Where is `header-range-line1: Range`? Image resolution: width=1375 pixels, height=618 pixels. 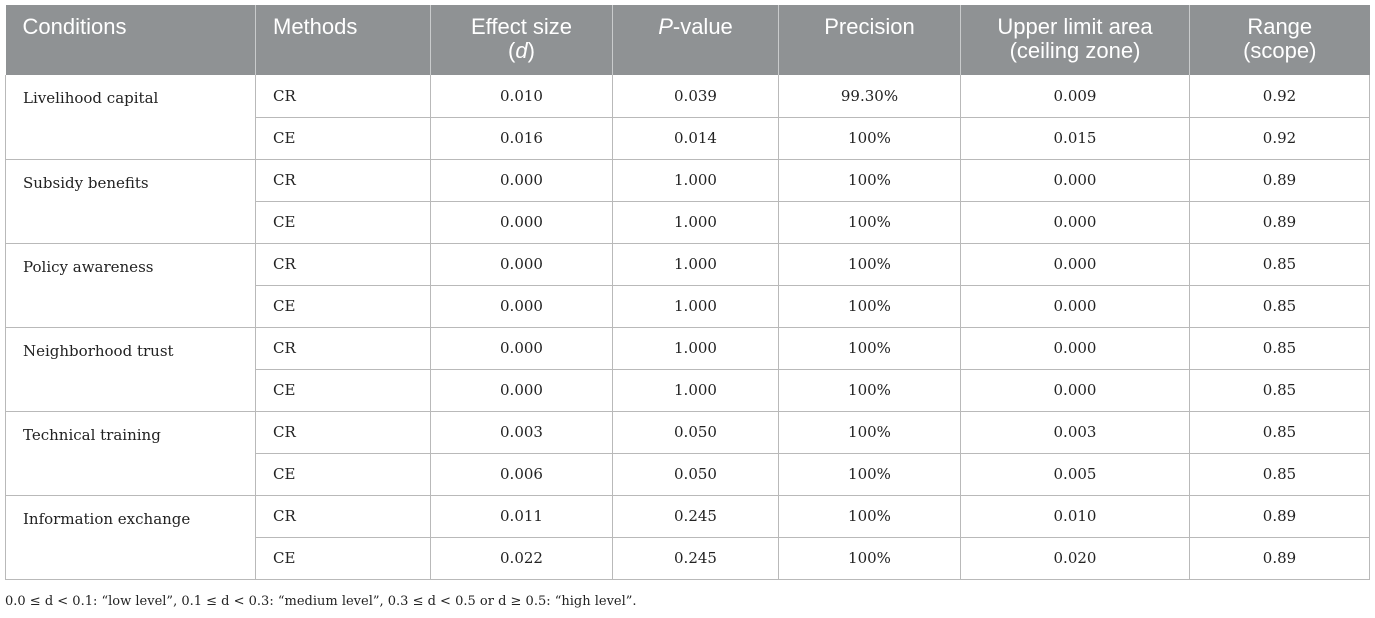
header-range-line1: Range is located at coordinates (1280, 26).